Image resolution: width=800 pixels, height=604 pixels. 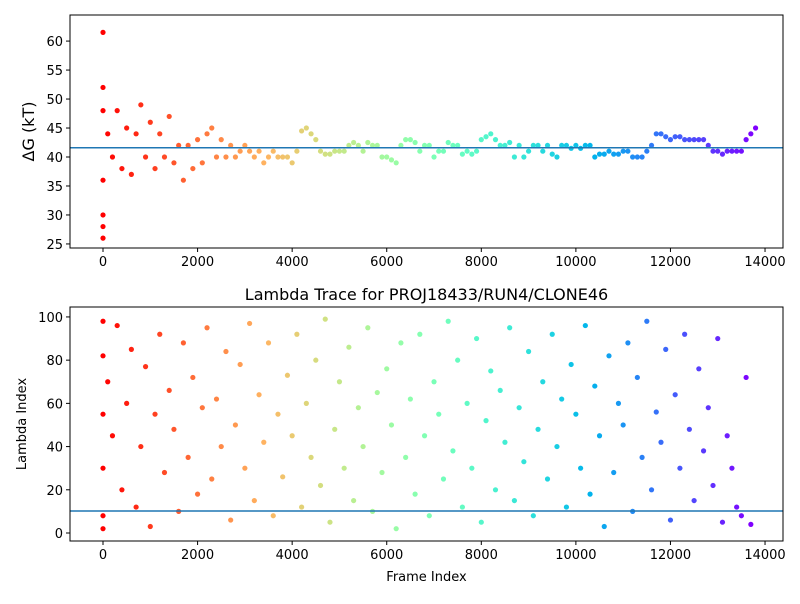 I want to click on y-tick-label: 60, so click(x=54, y=42).